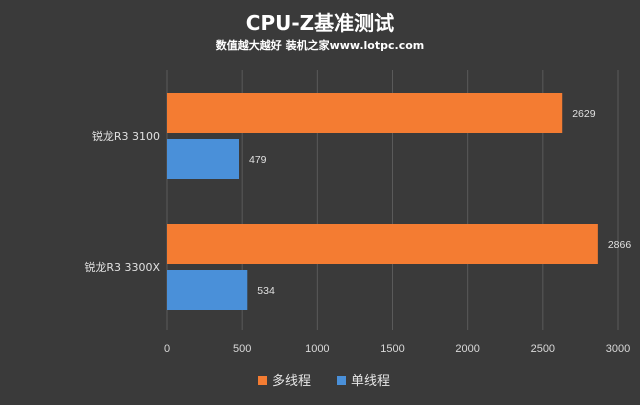  Describe the element at coordinates (320, 45) in the screenshot. I see `chart-subtitle: 数值越大越好 装机之家www.lotpc.com` at that location.